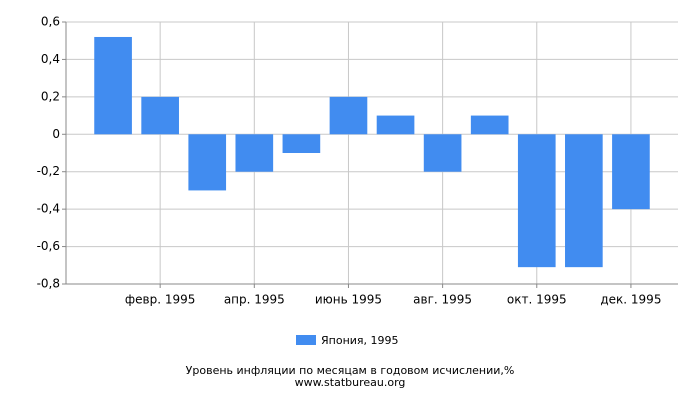  What do you see at coordinates (537, 300) in the screenshot?
I see `x-tick-label: окт. 1995` at bounding box center [537, 300].